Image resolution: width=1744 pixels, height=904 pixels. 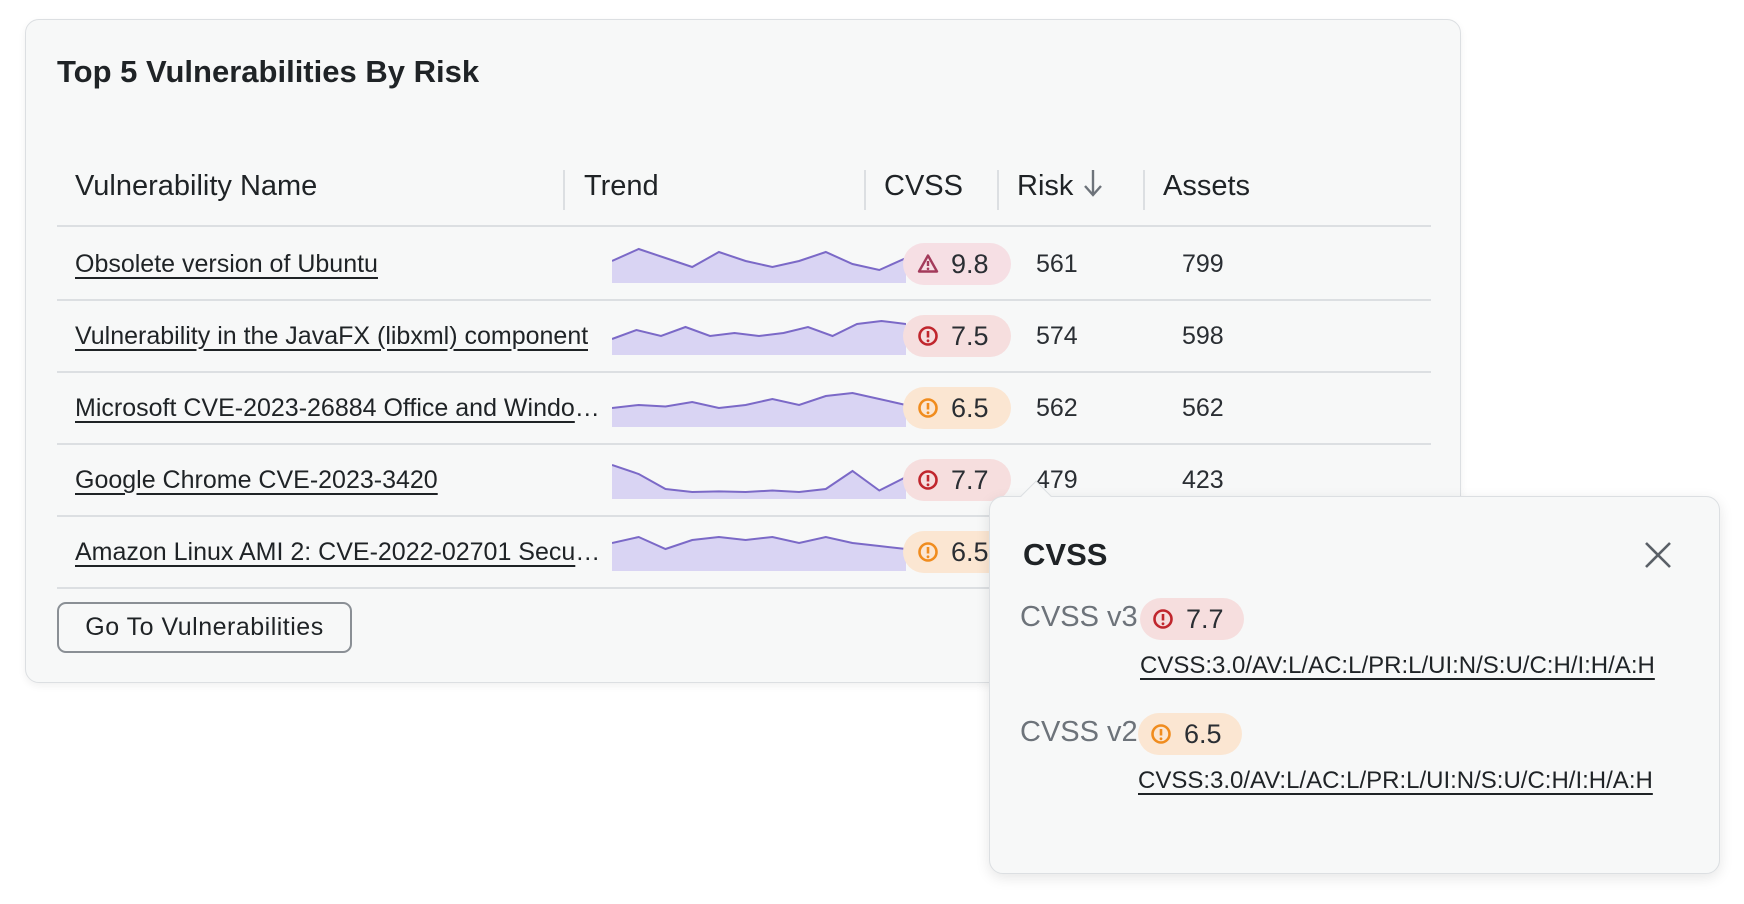 I want to click on popover-title: CVSS, so click(x=1065, y=554).